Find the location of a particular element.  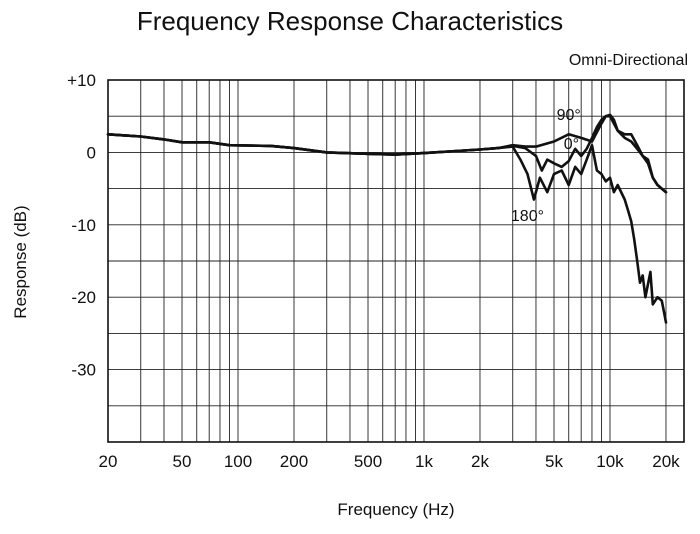

chart-title: Frequency Response Characteristics is located at coordinates (350, 21).